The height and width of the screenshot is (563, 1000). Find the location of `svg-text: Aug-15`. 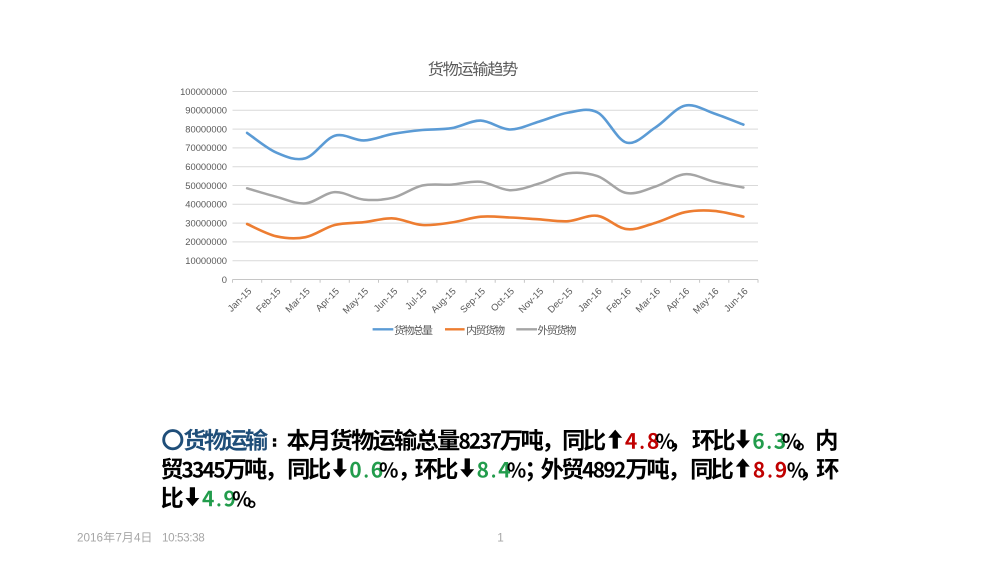

svg-text: Aug-15 is located at coordinates (443, 300).